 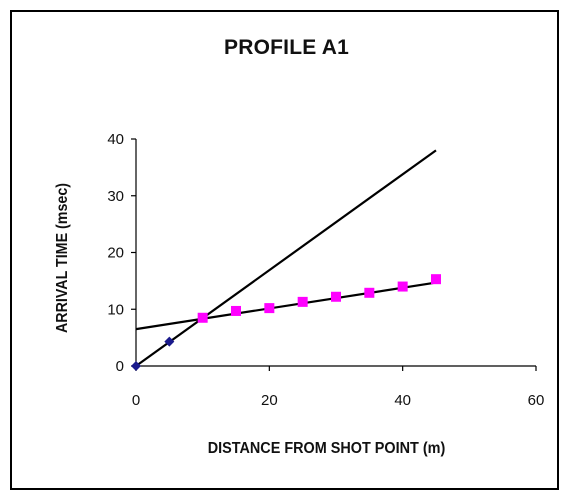 I want to click on y-tick-label: 20, so click(x=115, y=253).